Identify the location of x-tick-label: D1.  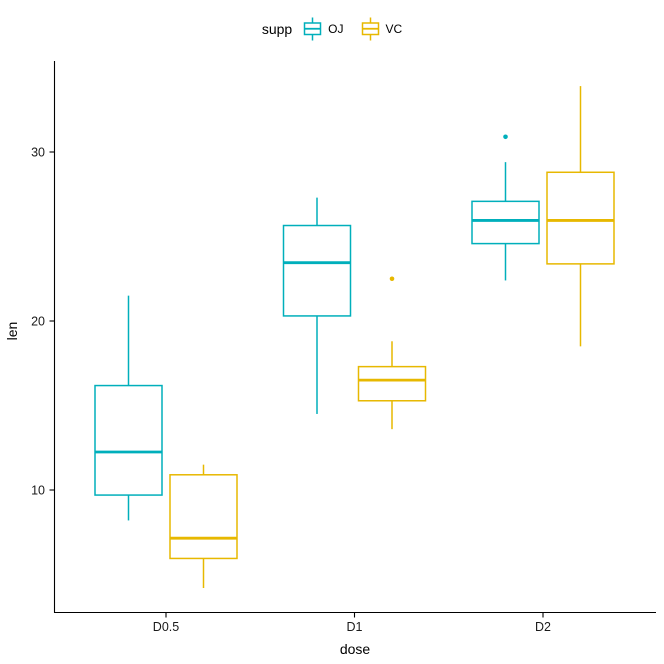
(355, 627).